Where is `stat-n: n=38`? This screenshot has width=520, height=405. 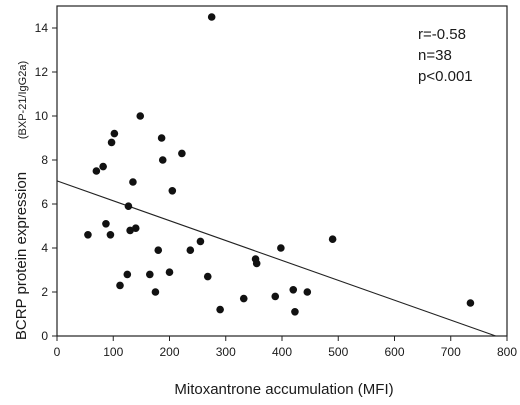 stat-n: n=38 is located at coordinates (435, 55).